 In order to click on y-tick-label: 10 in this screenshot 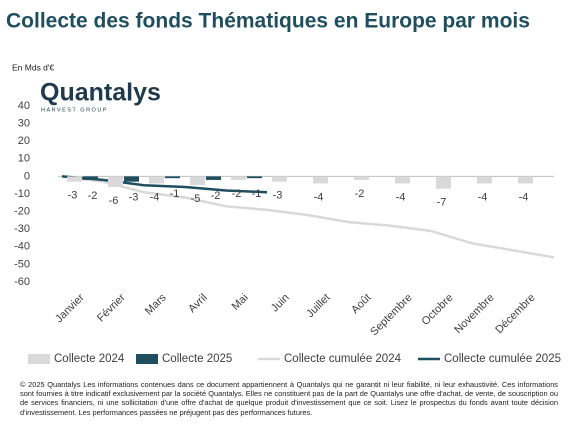, I will do `click(24, 159)`.